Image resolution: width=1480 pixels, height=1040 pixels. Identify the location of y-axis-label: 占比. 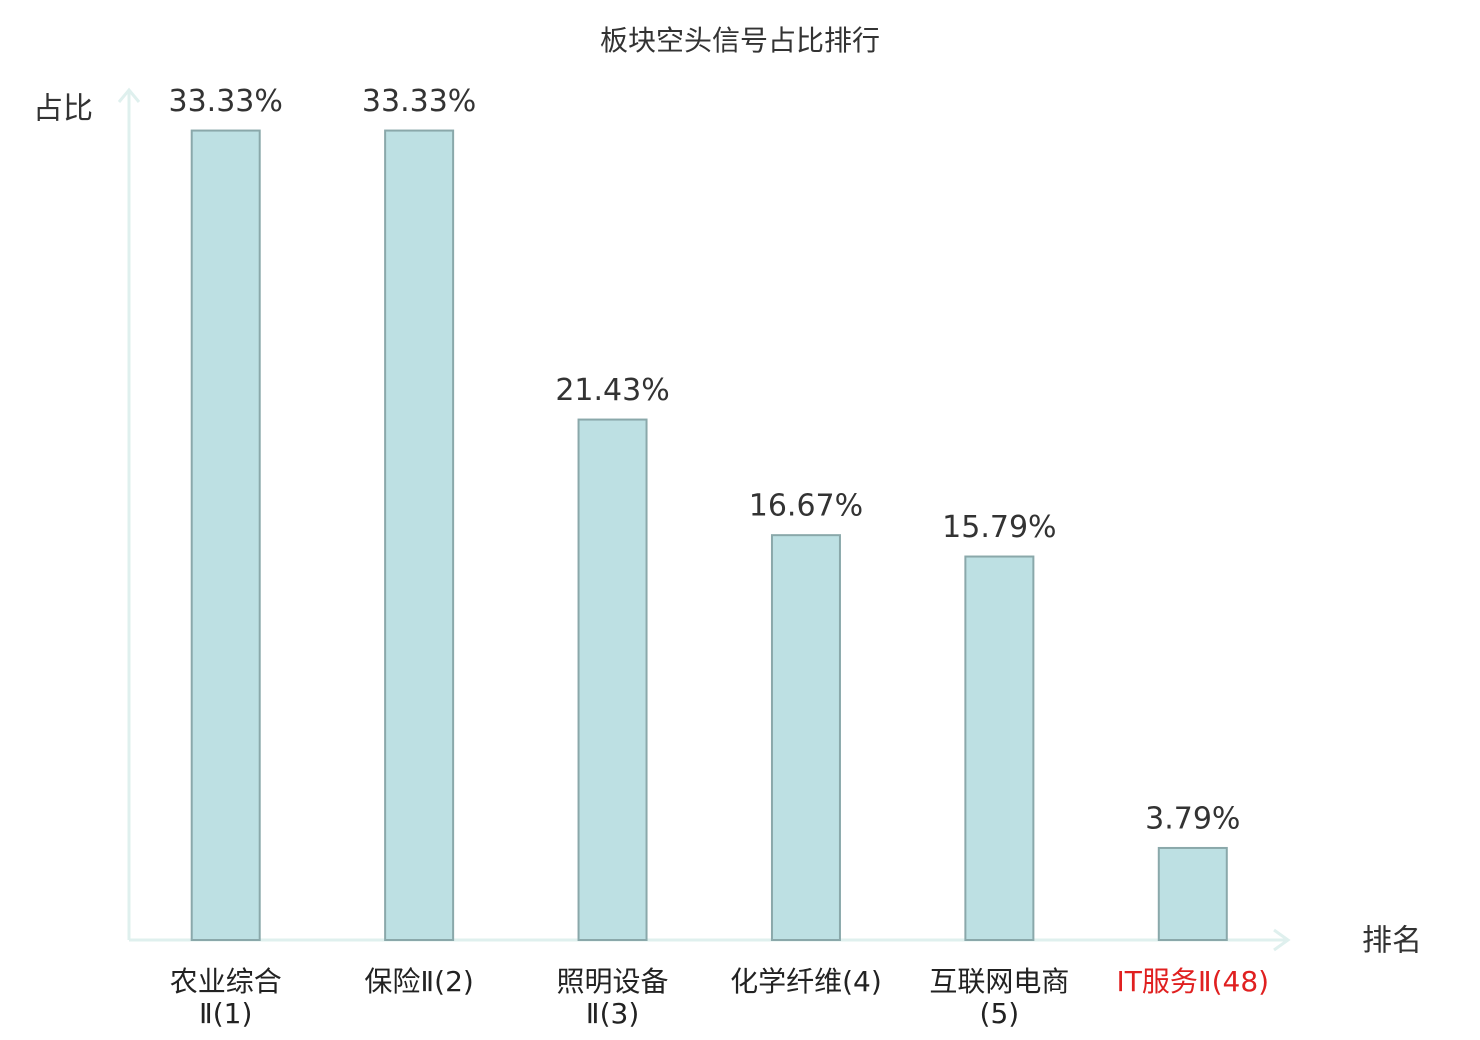
(63, 109).